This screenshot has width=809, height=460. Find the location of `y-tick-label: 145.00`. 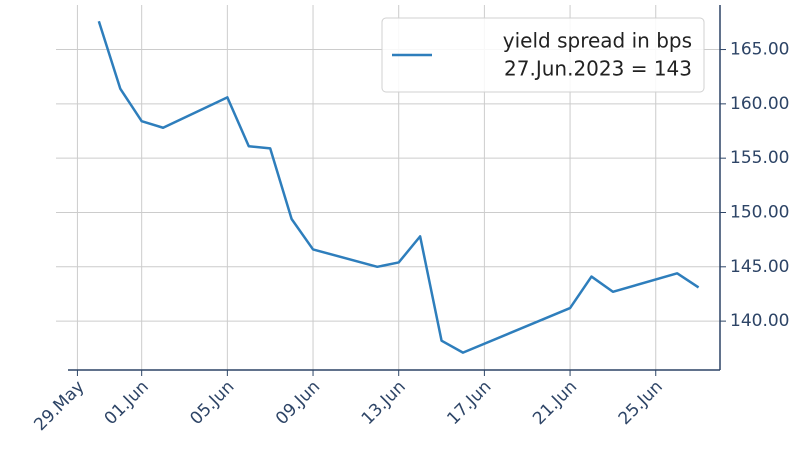

y-tick-label: 145.00 is located at coordinates (759, 267).